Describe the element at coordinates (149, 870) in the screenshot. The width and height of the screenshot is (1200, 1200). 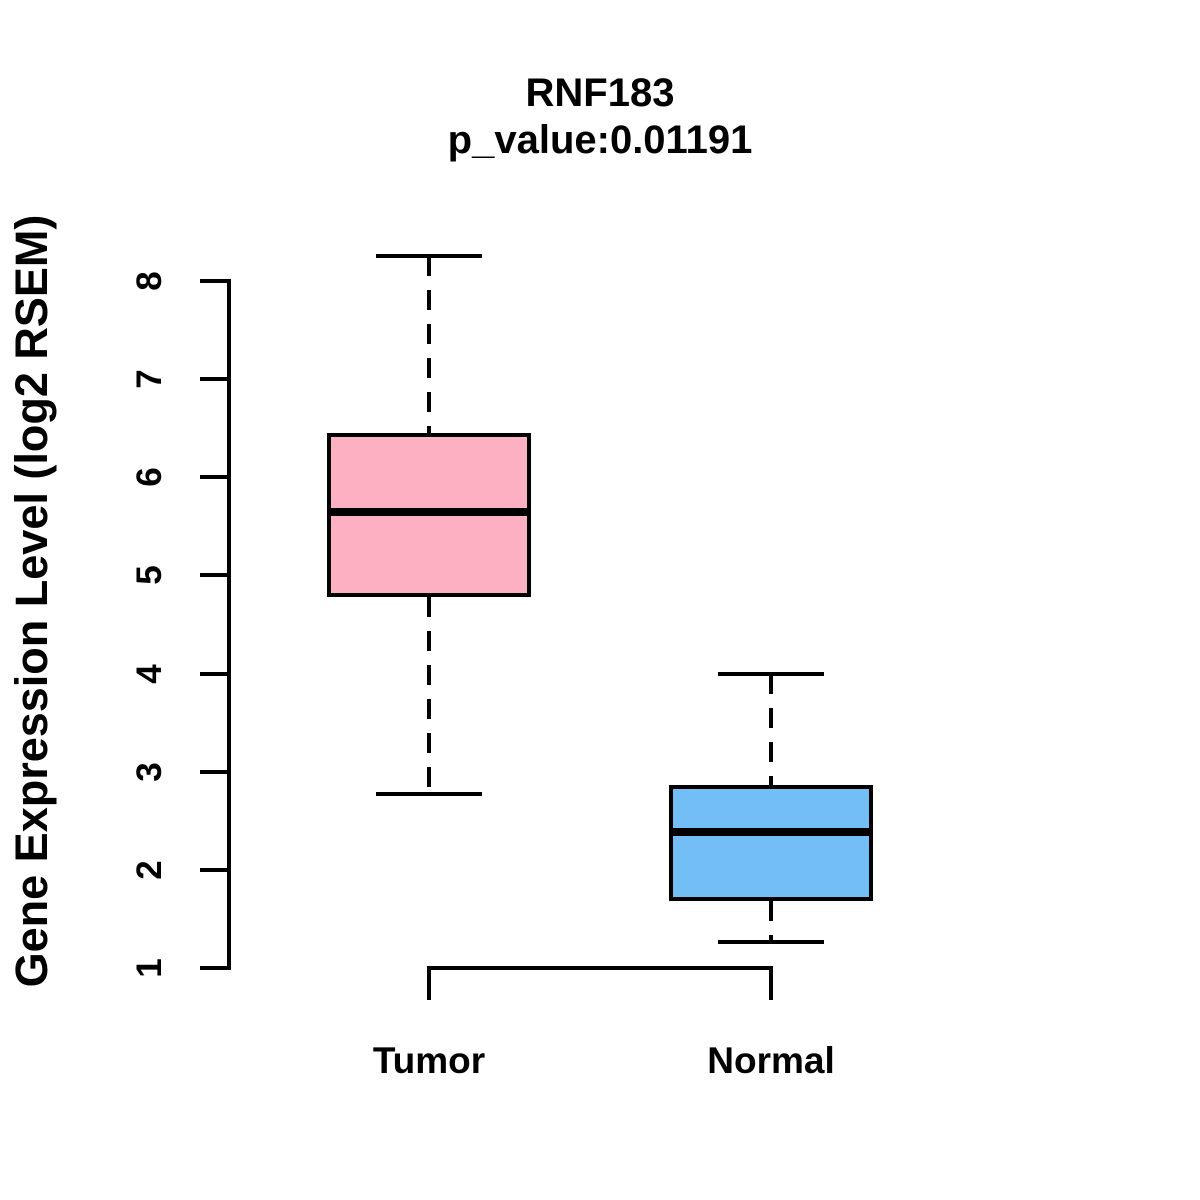
I see `y-axis-tick-label: 2` at that location.